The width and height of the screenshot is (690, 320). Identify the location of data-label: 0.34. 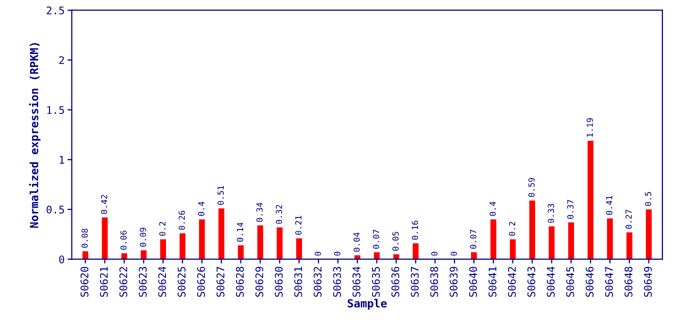
(259, 212).